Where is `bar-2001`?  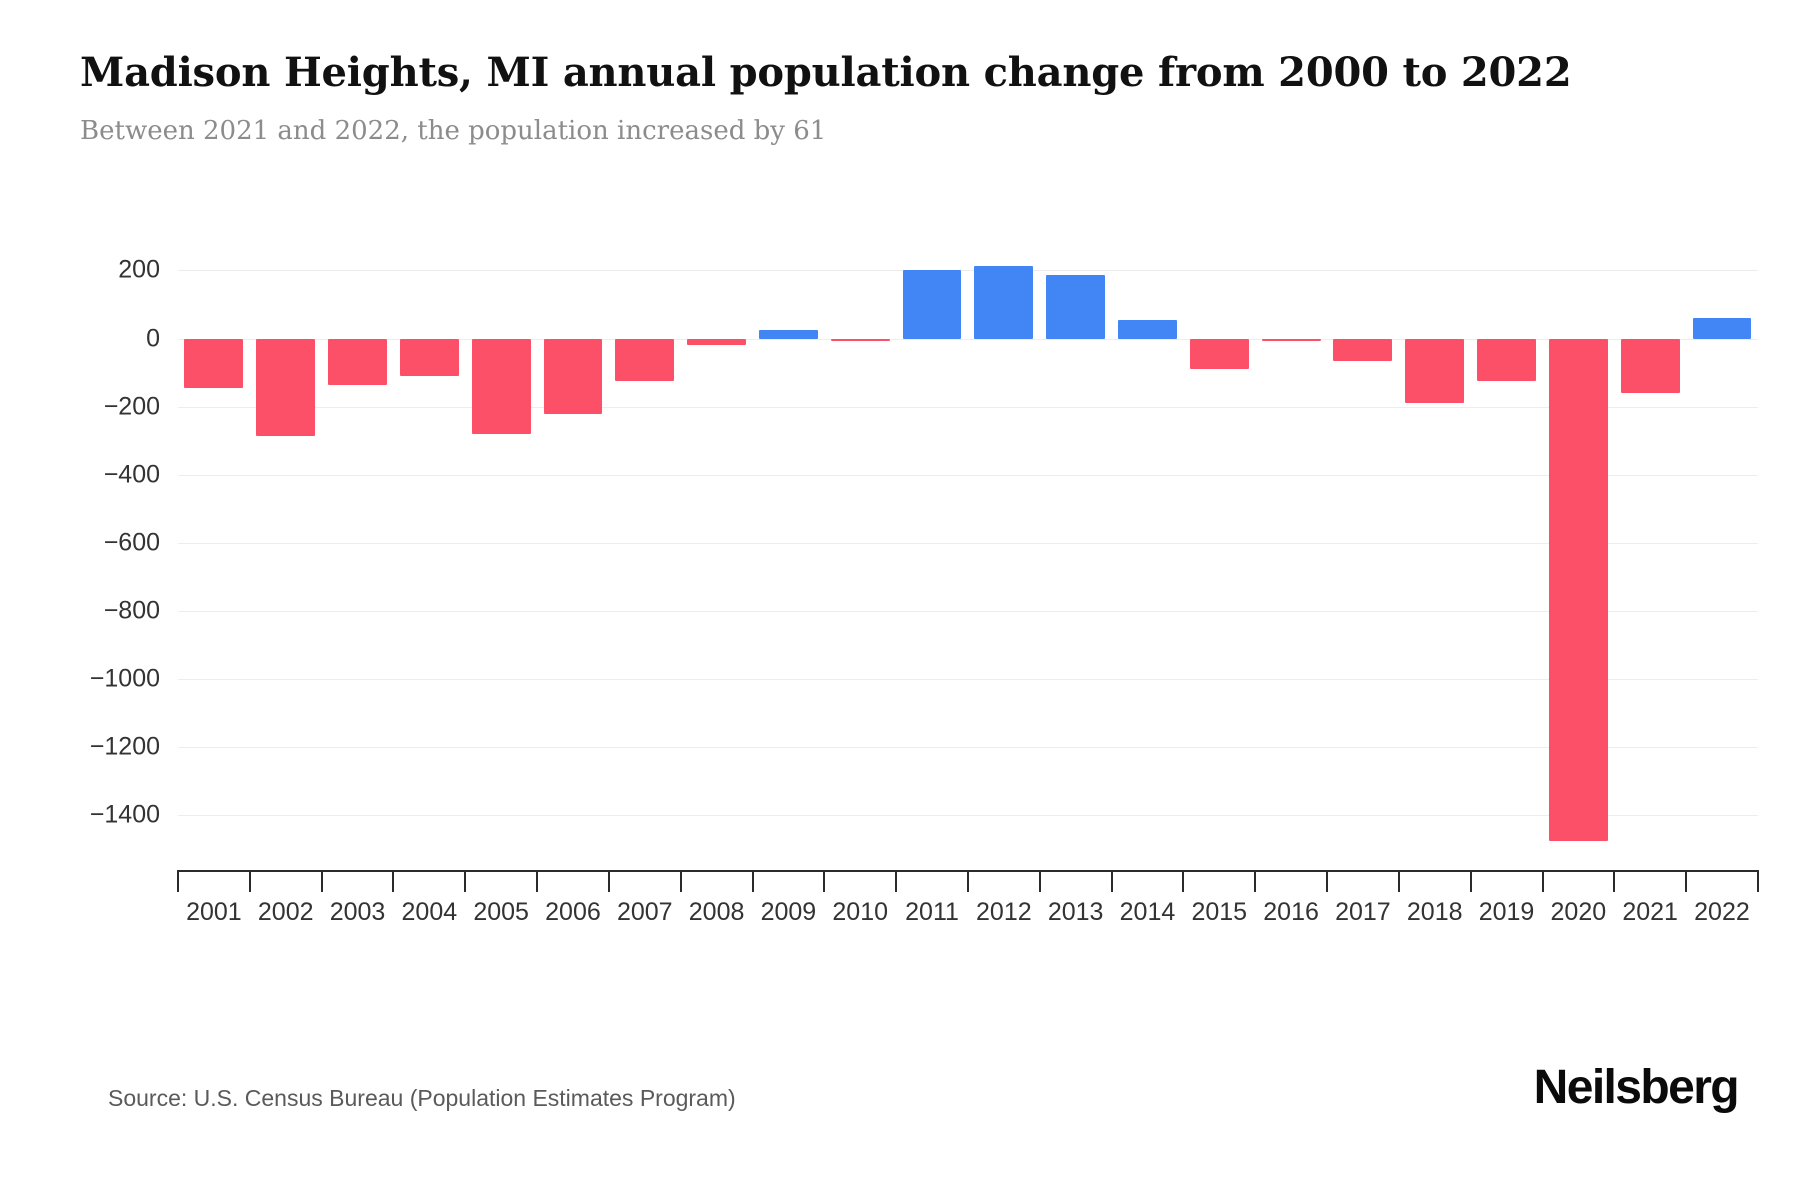 bar-2001 is located at coordinates (214, 363).